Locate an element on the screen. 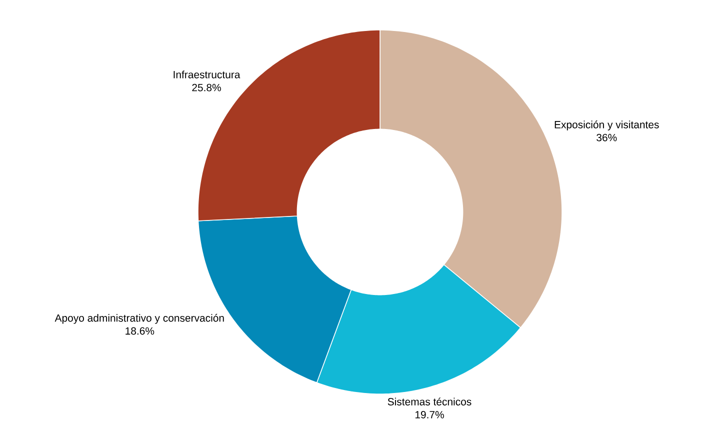 This screenshot has width=714, height=425. slice-label: Exposición y visitantes is located at coordinates (606, 125).